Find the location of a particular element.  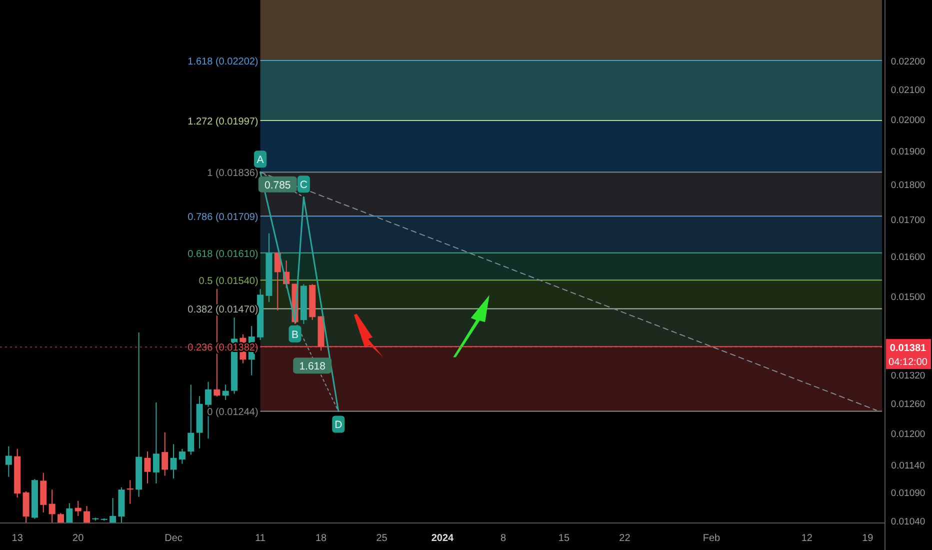

y-tick-label: 0.01260 is located at coordinates (908, 404).